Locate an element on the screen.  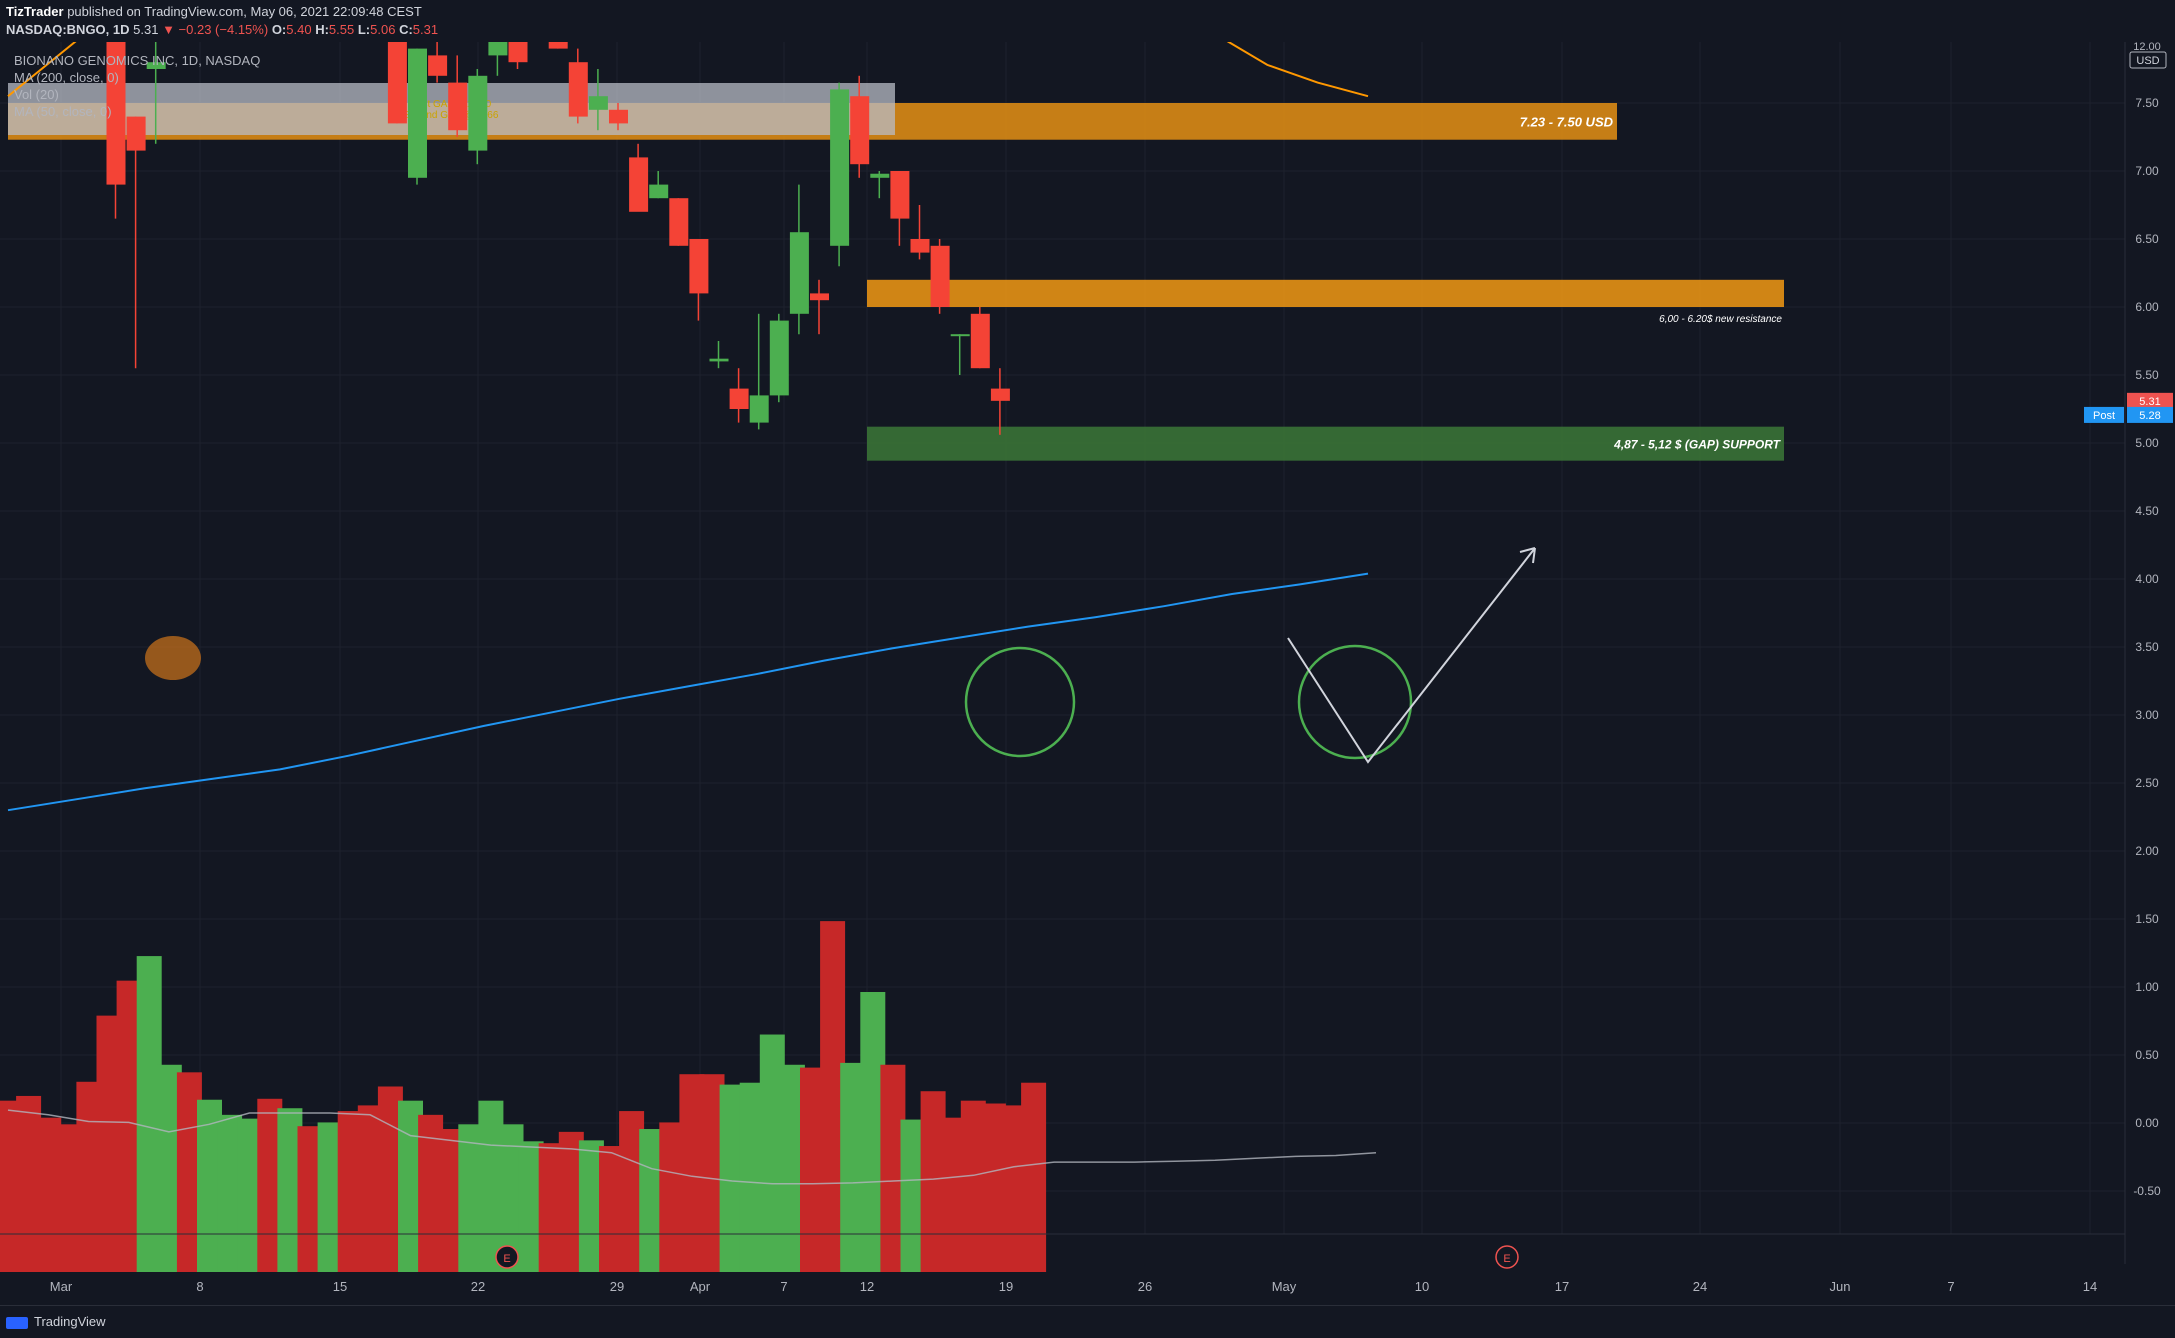
ma200-layer is located at coordinates (688, 692).